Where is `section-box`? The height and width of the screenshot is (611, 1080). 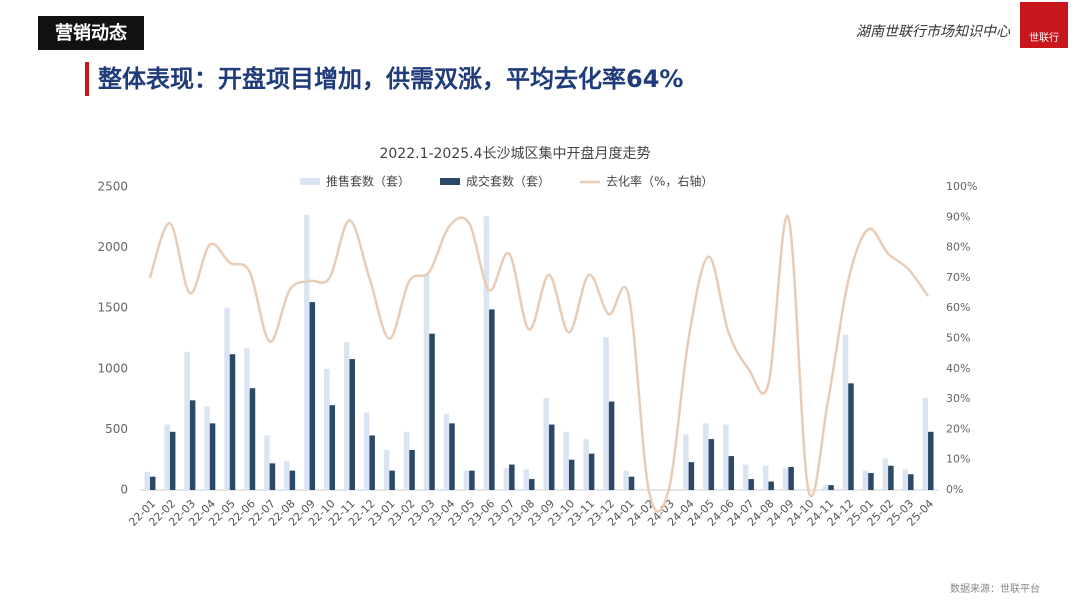
section-box is located at coordinates (91, 33).